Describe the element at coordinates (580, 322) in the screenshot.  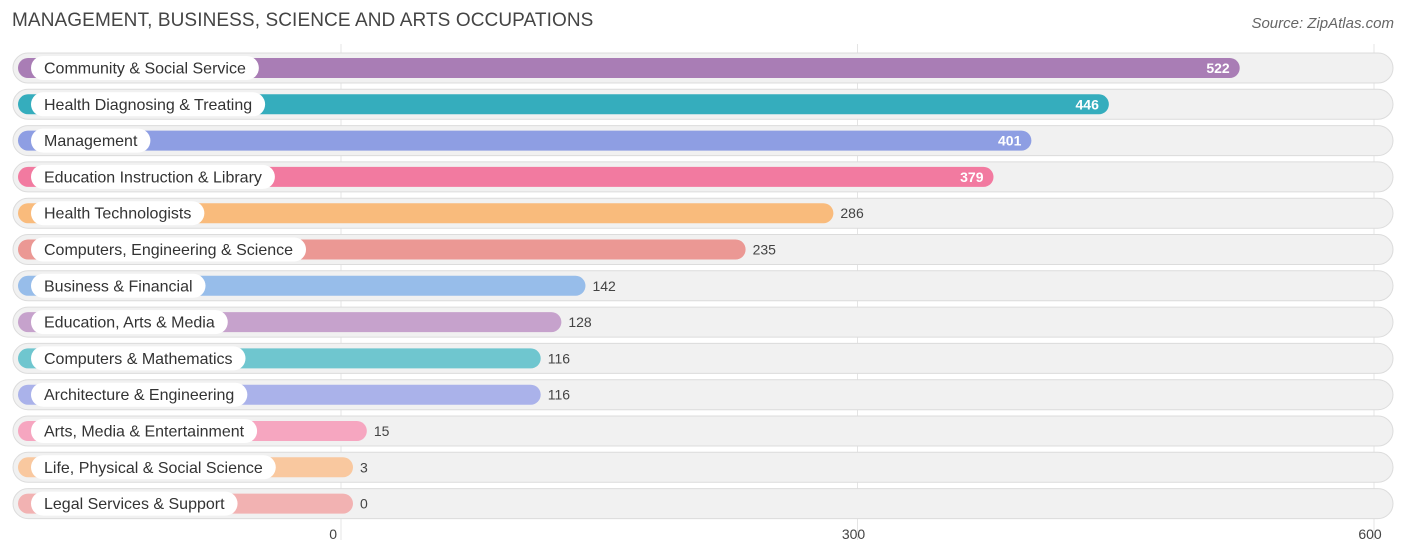
I see `value-label: 128` at that location.